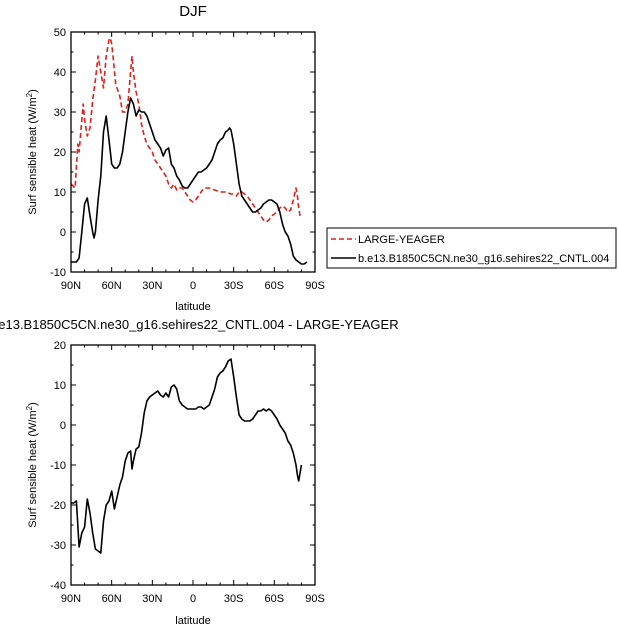  What do you see at coordinates (192, 307) in the screenshot?
I see `chart-top-xlabel: latitude` at bounding box center [192, 307].